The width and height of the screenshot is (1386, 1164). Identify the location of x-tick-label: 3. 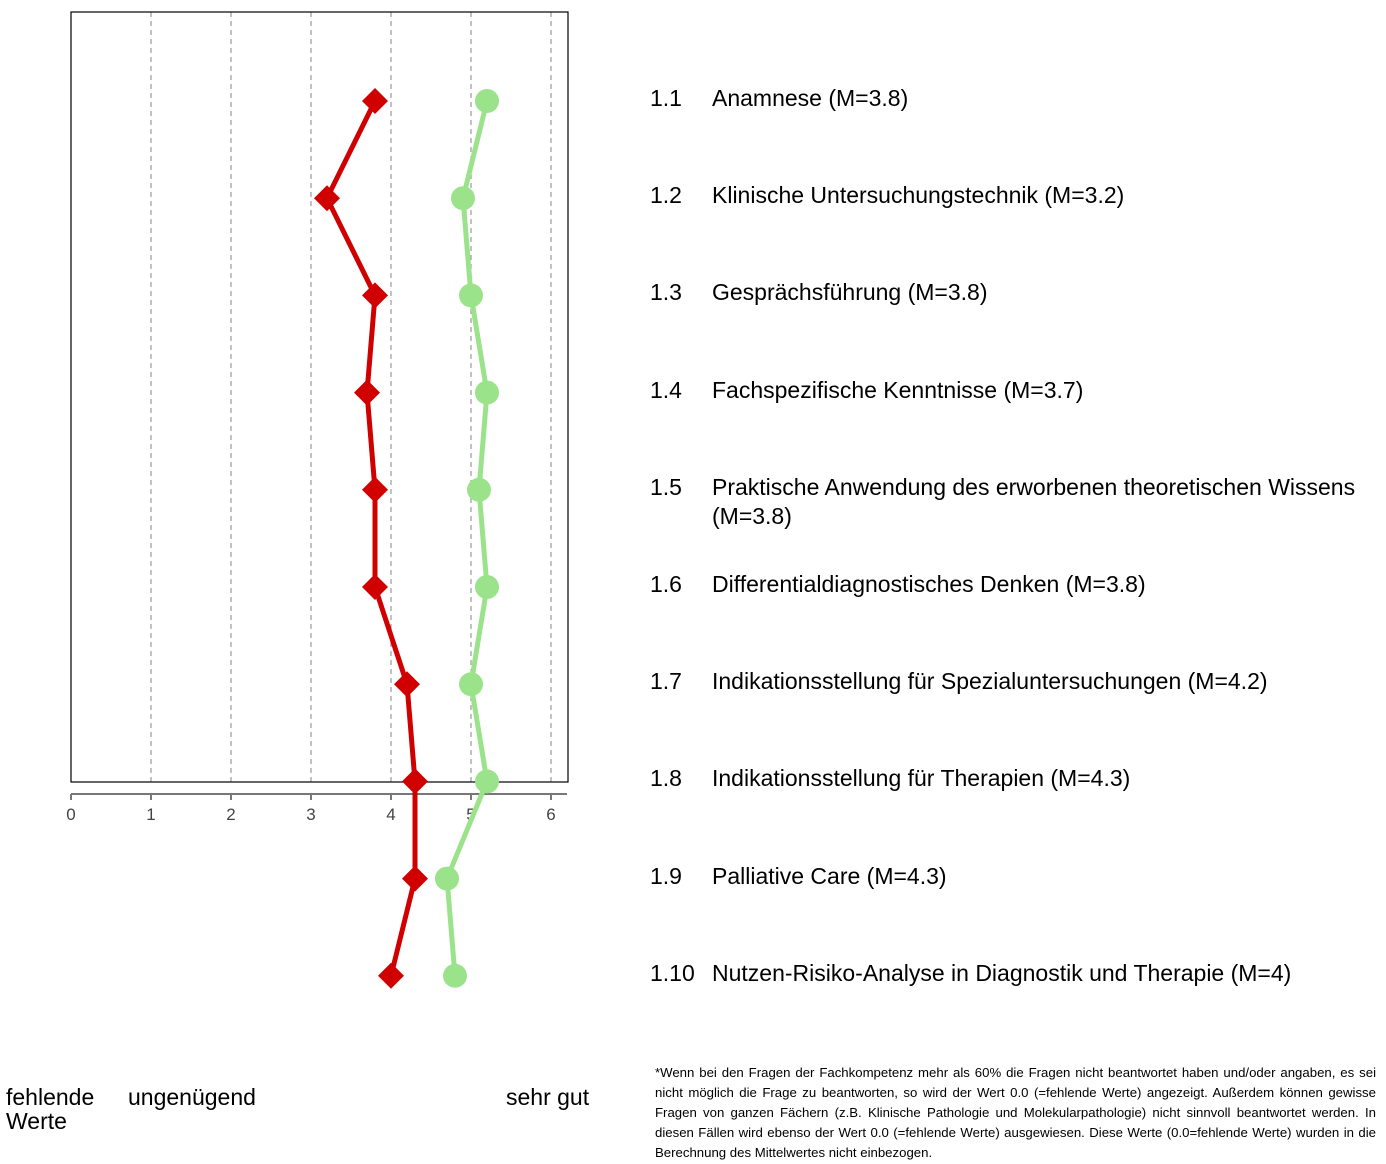
(310, 814).